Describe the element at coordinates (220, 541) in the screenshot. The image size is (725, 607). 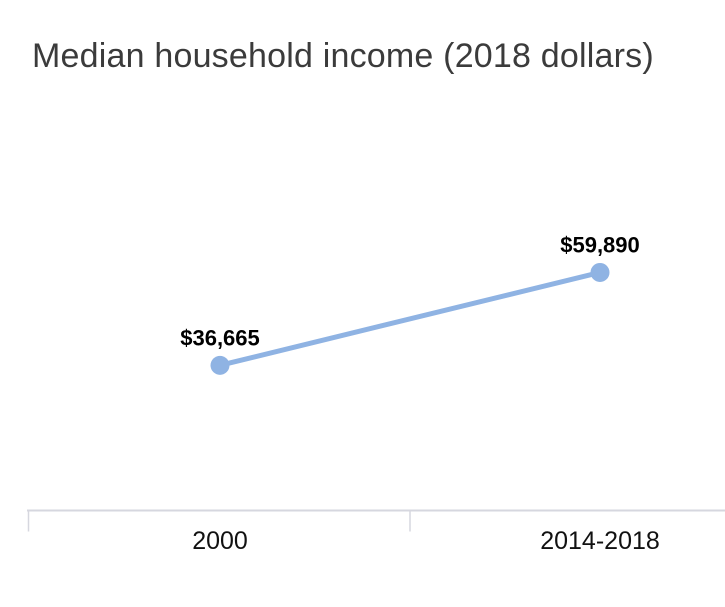
I see `x-tick-label-2000: 2000` at that location.